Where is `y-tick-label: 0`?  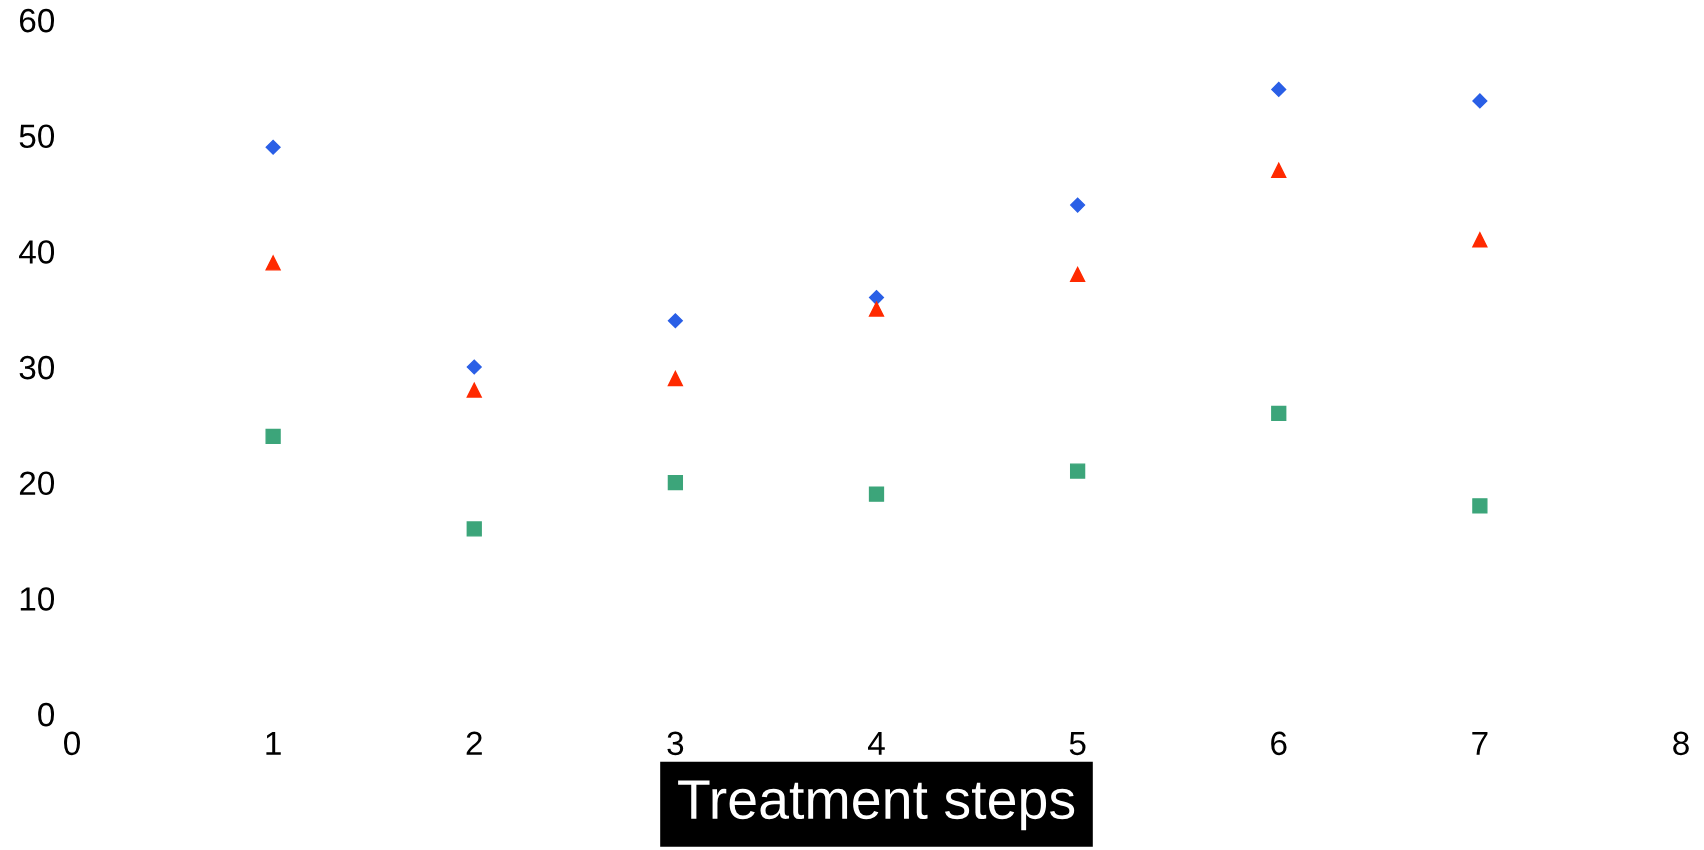
y-tick-label: 0 is located at coordinates (46, 714).